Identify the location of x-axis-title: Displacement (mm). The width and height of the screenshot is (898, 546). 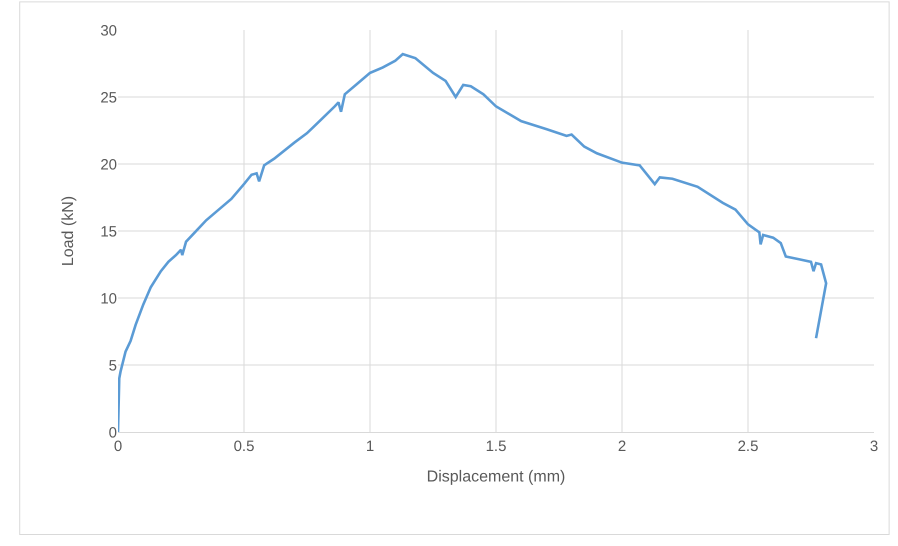
(496, 477).